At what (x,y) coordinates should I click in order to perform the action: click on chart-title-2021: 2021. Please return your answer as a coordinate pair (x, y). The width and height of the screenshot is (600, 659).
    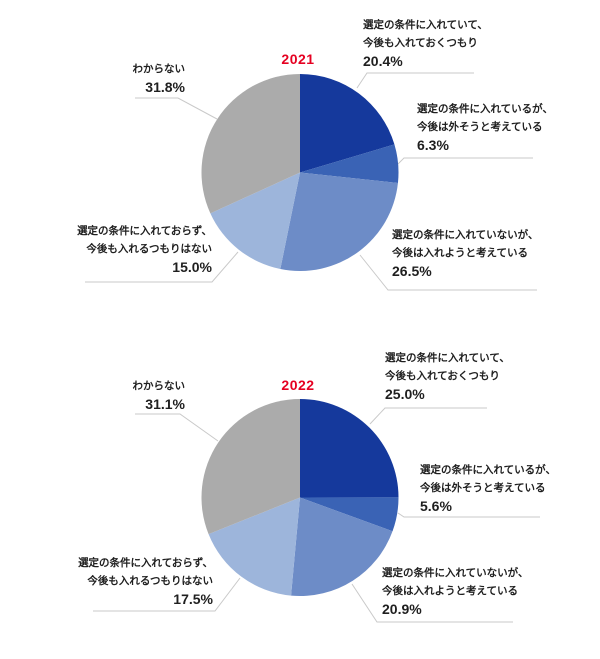
    Looking at the image, I should click on (298, 59).